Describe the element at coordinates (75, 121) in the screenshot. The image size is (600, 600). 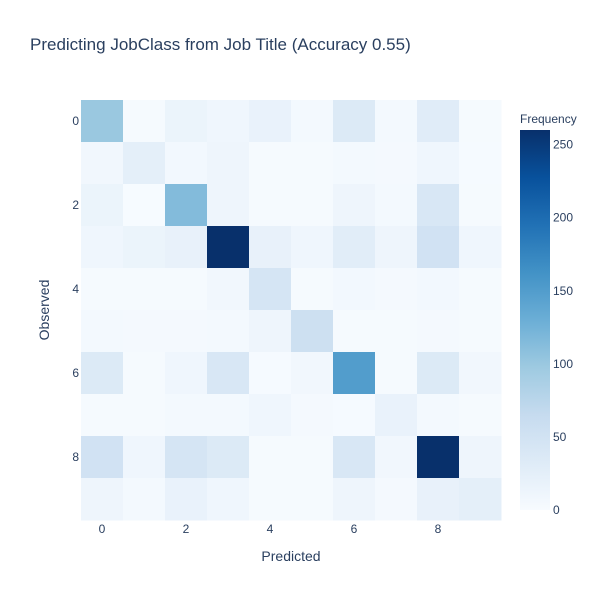
I see `y-tick-label: 0` at that location.